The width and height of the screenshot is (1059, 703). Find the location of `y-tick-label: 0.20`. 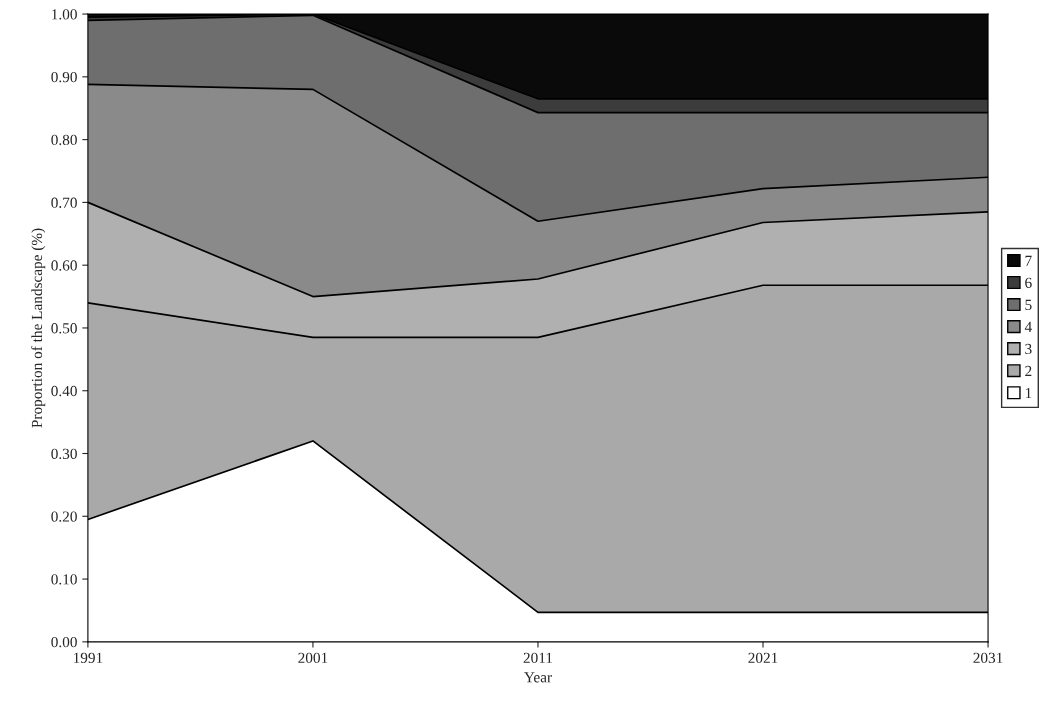

y-tick-label: 0.20 is located at coordinates (64, 516).